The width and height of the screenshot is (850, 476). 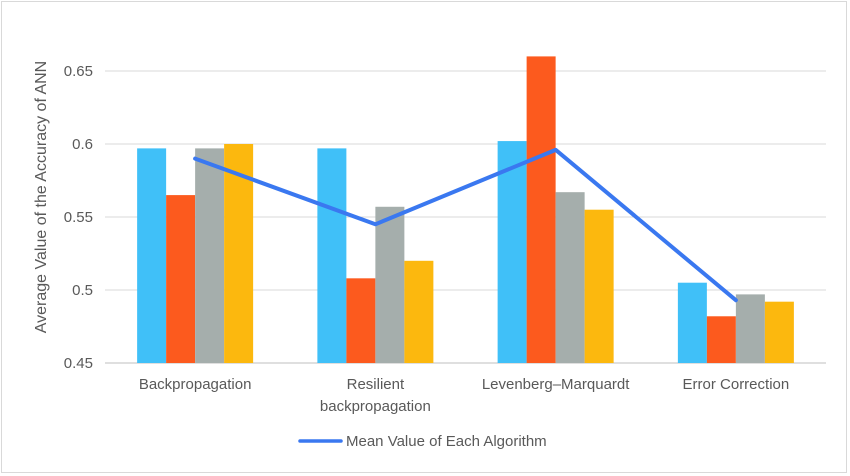 What do you see at coordinates (570, 277) in the screenshot?
I see `bar-s2-c2` at bounding box center [570, 277].